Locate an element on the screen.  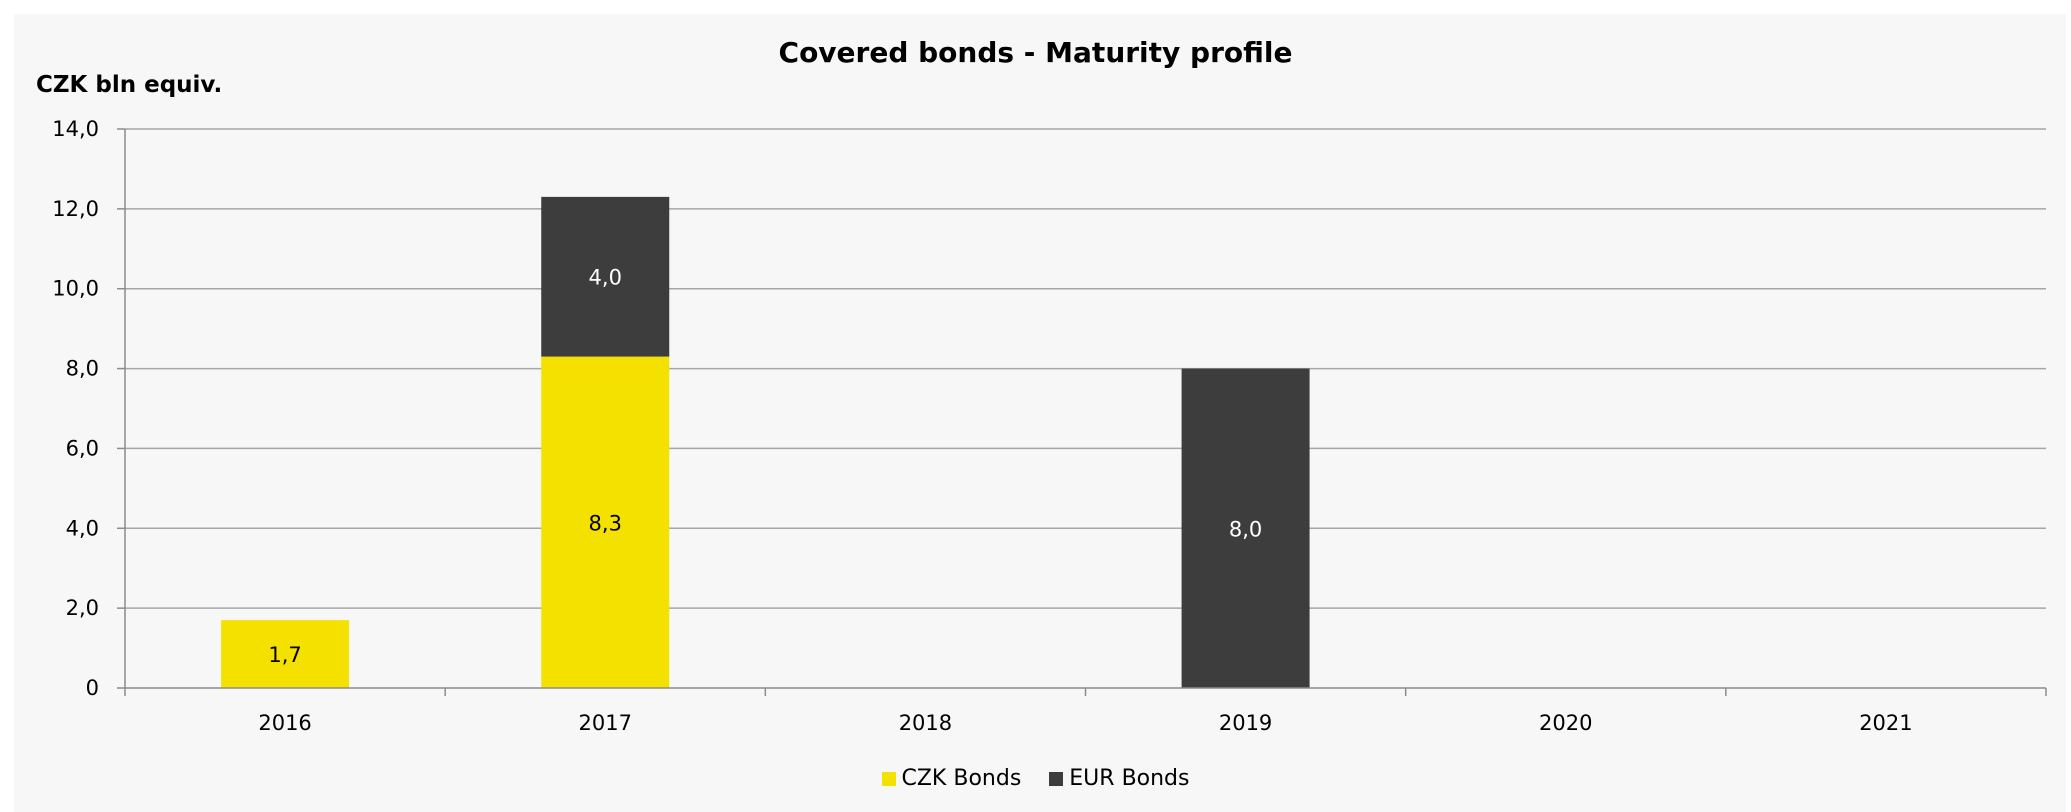
data-label: 4,0 is located at coordinates (605, 278).